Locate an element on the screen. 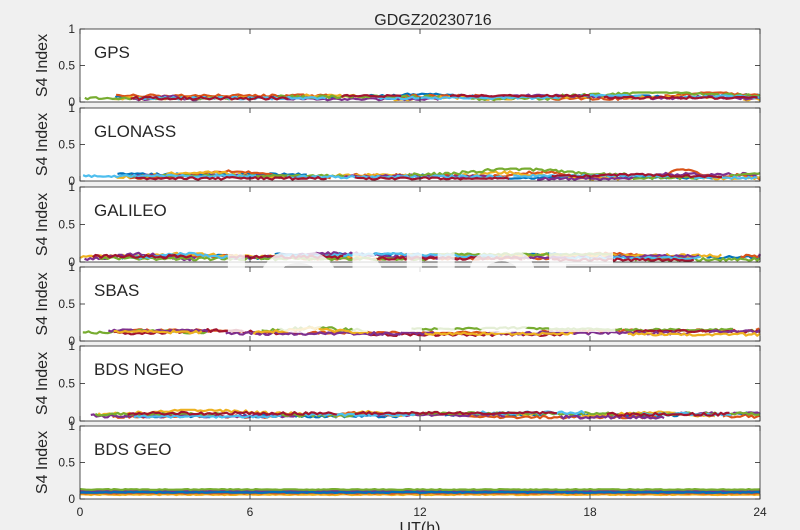 This screenshot has width=800, height=530. panel-label: GLONASS is located at coordinates (135, 131).